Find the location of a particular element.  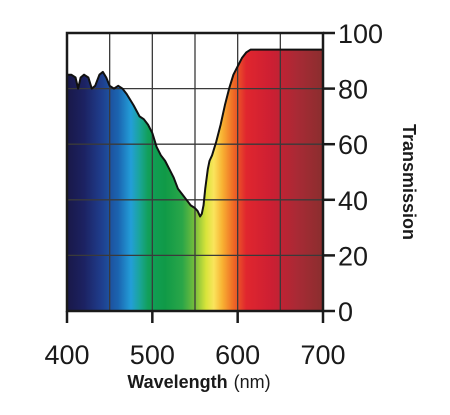

x-tick-label: 500 is located at coordinates (152, 355).